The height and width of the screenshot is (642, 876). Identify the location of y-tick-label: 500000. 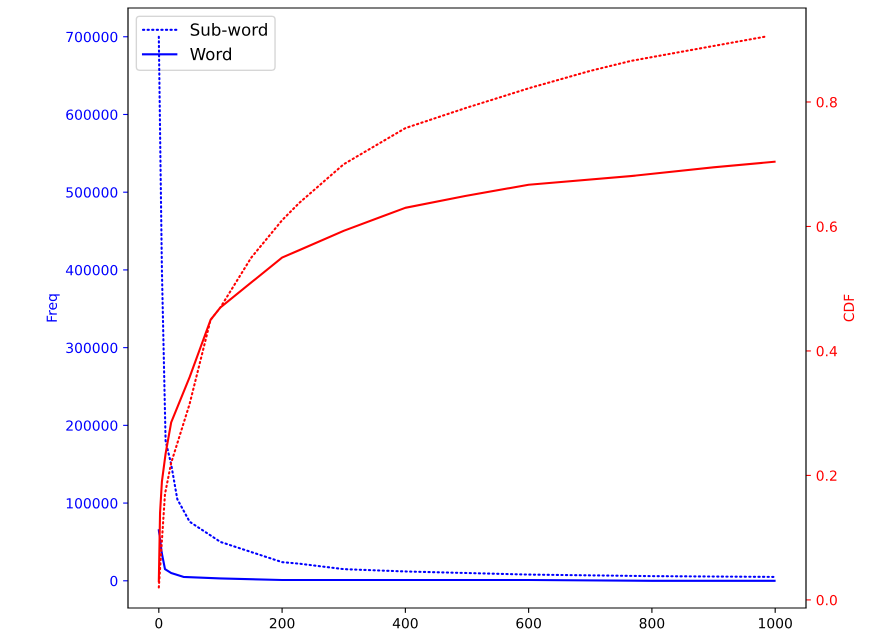
(92, 192).